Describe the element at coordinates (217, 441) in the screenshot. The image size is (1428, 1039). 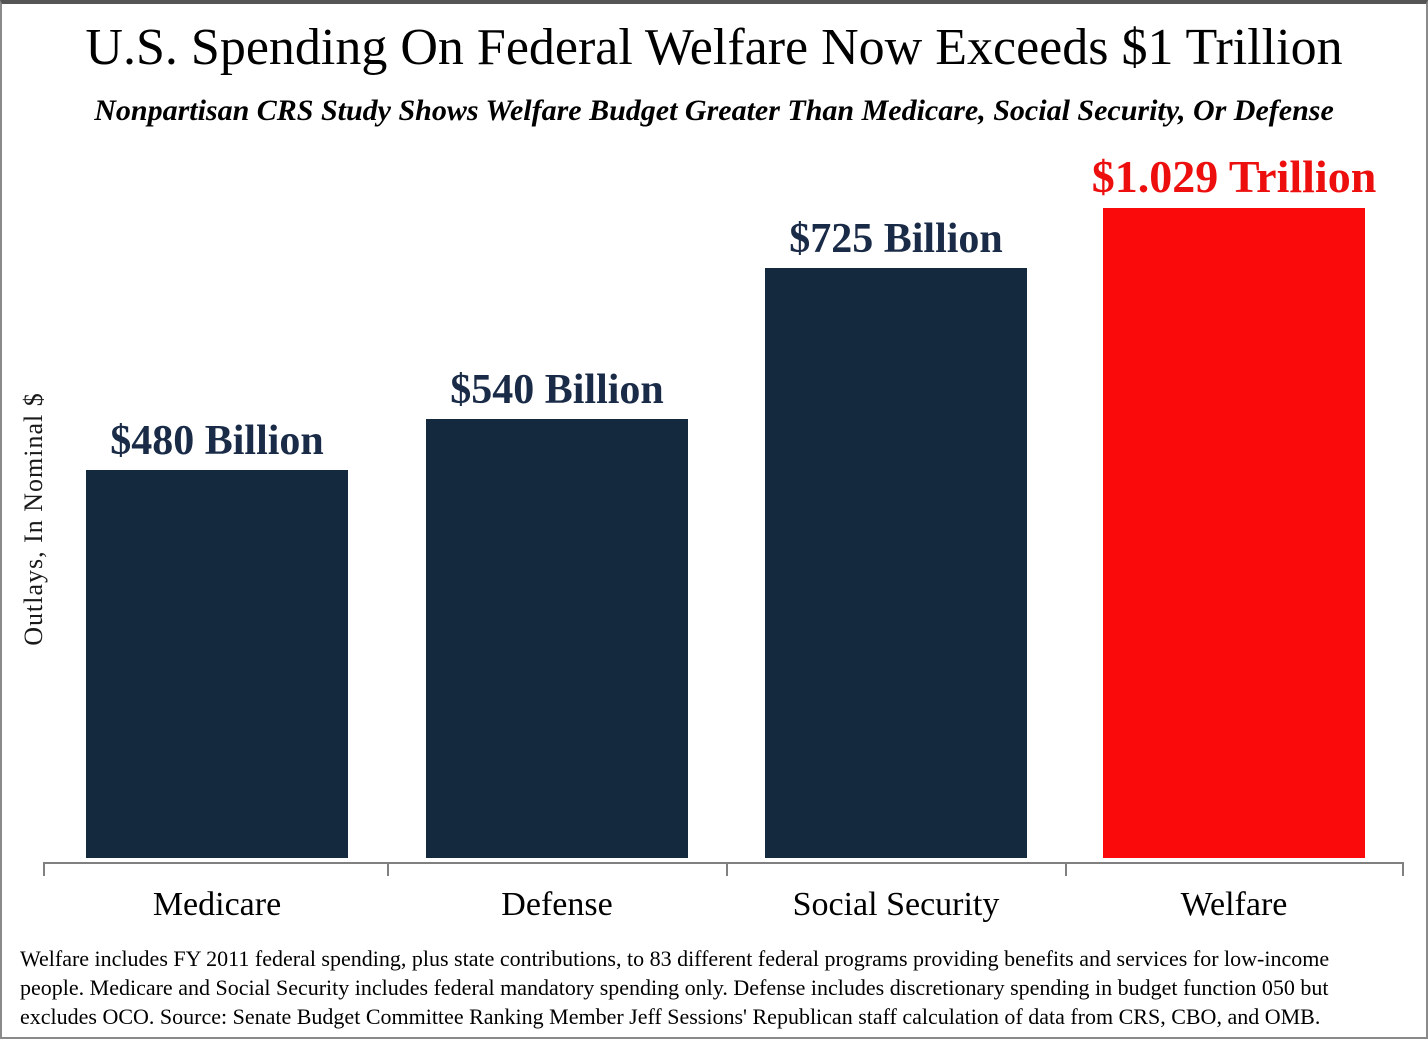
I see `value-label-medicare: $480 Billion` at that location.